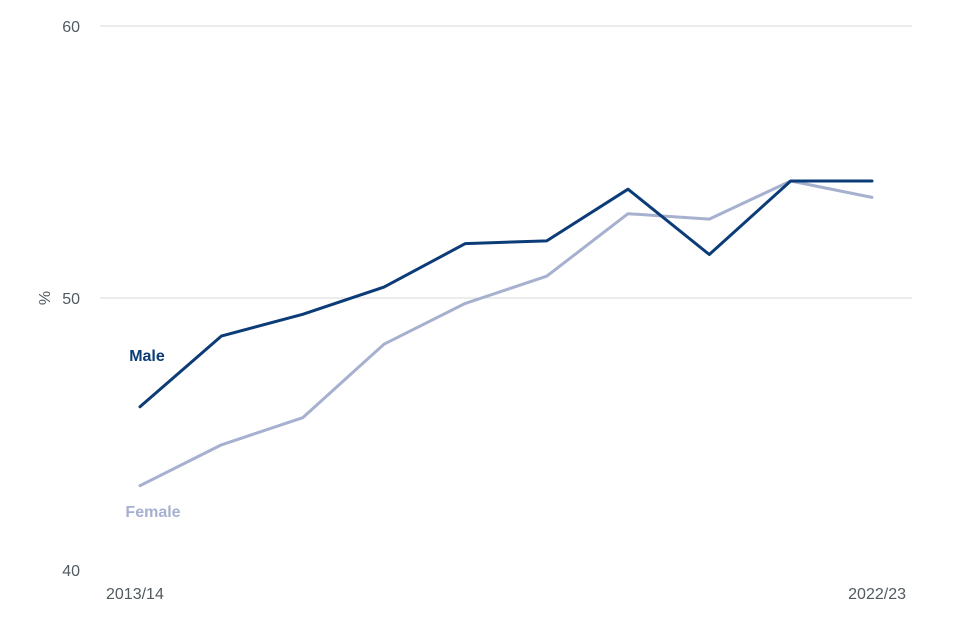  I want to click on x-tick-label: 2022/23, so click(877, 594).